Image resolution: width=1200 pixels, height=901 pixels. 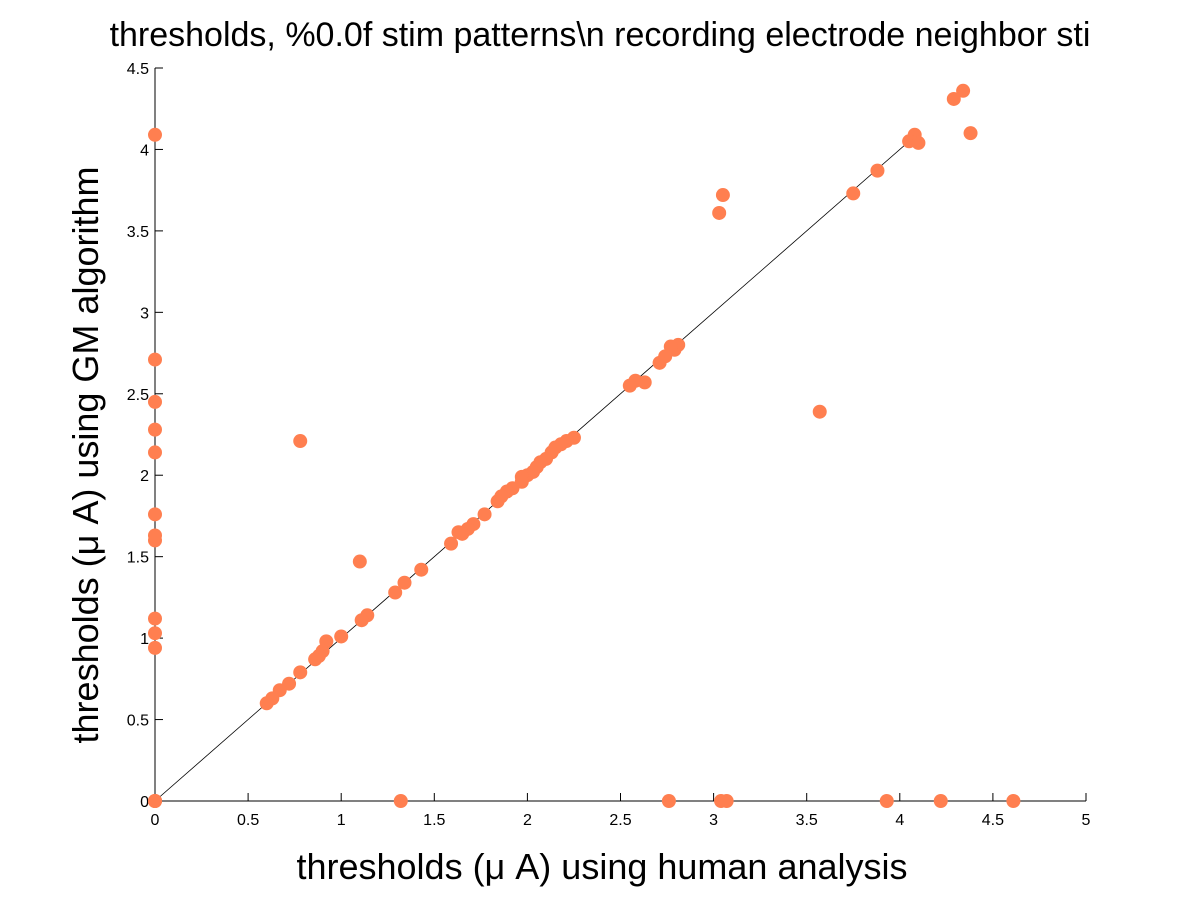 I want to click on x-tick-label: 2, so click(x=527, y=820).